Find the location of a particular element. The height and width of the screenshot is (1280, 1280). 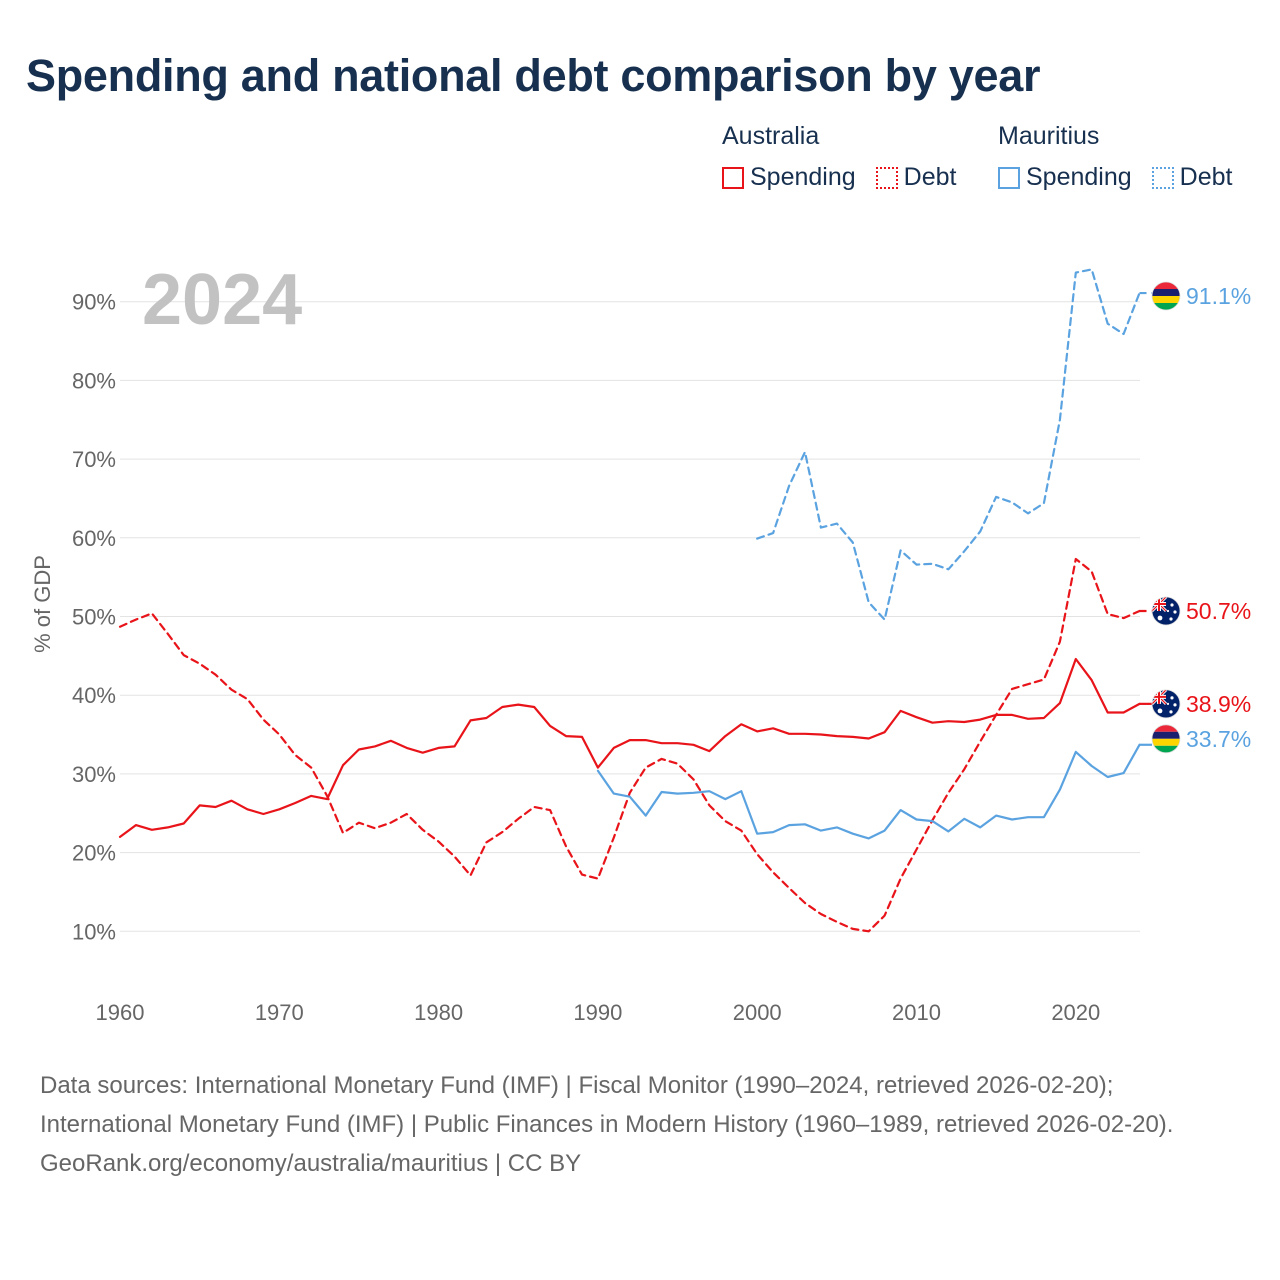

legend-item-australia-debt: Debt is located at coordinates (916, 177).